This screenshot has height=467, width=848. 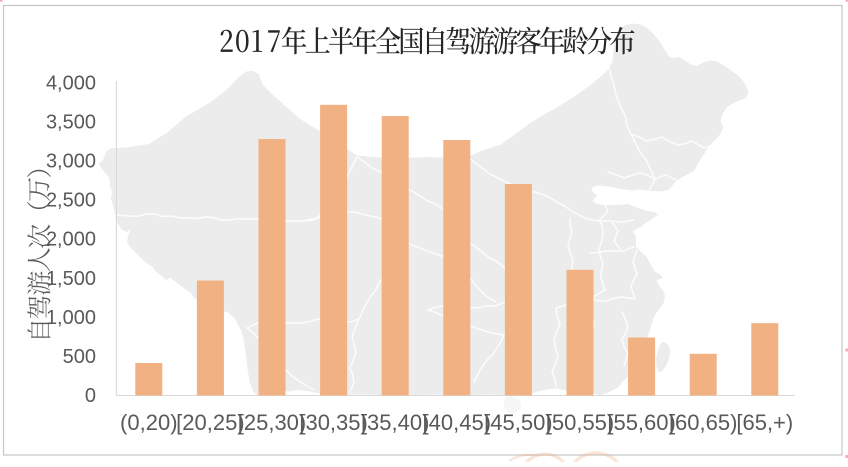 I want to click on svg-text: [60,65), so click(x=703, y=422).